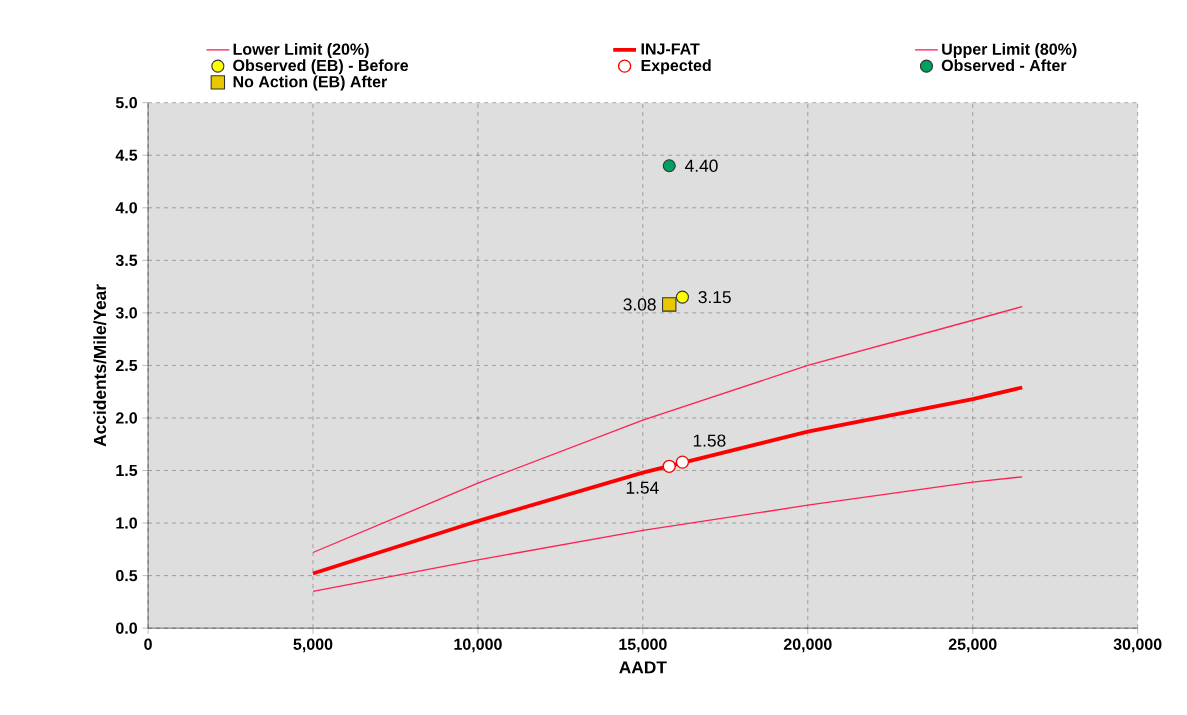 This screenshot has height=715, width=1187. I want to click on y-tick-label: 3.5, so click(126, 260).